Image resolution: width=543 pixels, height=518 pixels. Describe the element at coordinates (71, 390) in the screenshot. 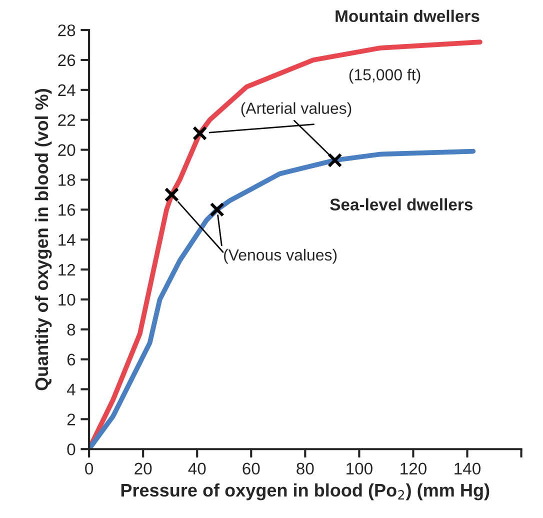

I see `y-tick-label: 4` at that location.